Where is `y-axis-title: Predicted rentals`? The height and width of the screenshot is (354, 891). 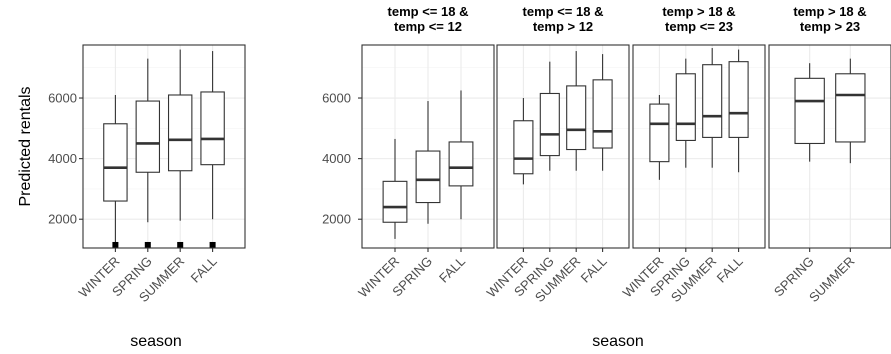 y-axis-title: Predicted rentals is located at coordinates (25, 146).